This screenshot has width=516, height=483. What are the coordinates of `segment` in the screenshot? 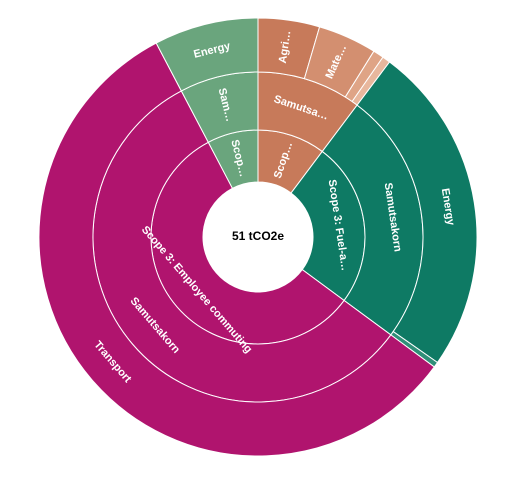 It's located at (207, 54).